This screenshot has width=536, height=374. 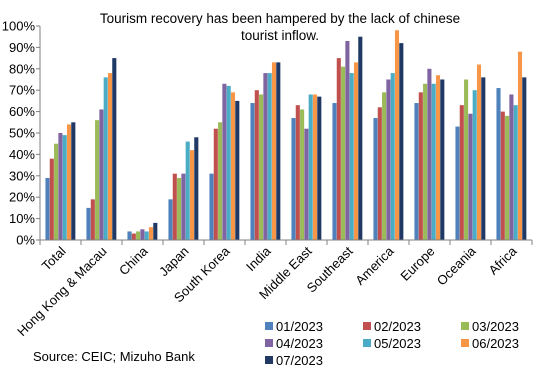 I want to click on y-axis: 0% 10% 20% 30% 40% 50% 60% 70% 80% 90% 100%, so click(x=21, y=133).